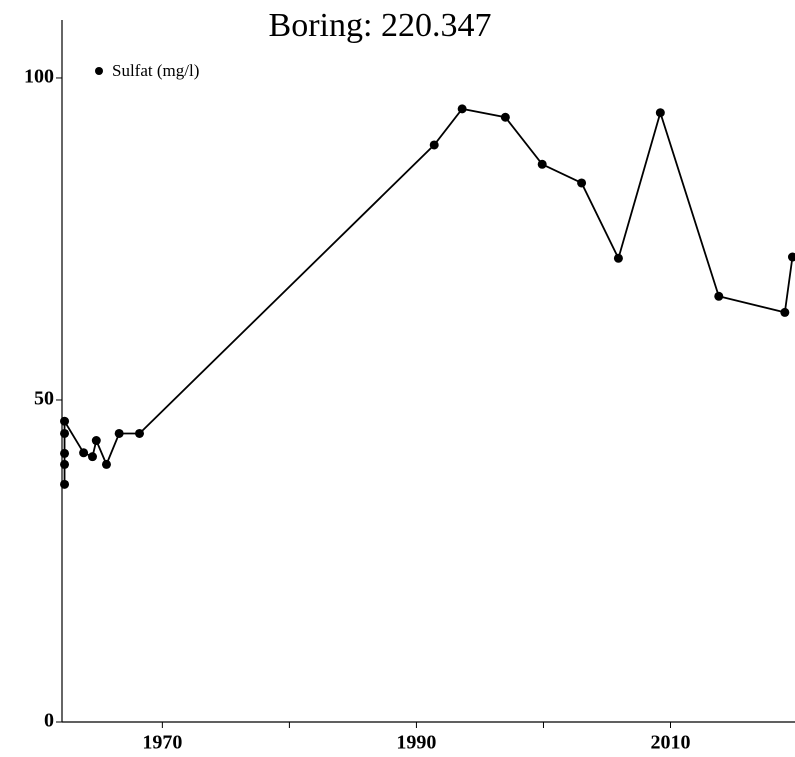 This screenshot has height=757, width=795. I want to click on x-tick-label: 1970, so click(162, 743).